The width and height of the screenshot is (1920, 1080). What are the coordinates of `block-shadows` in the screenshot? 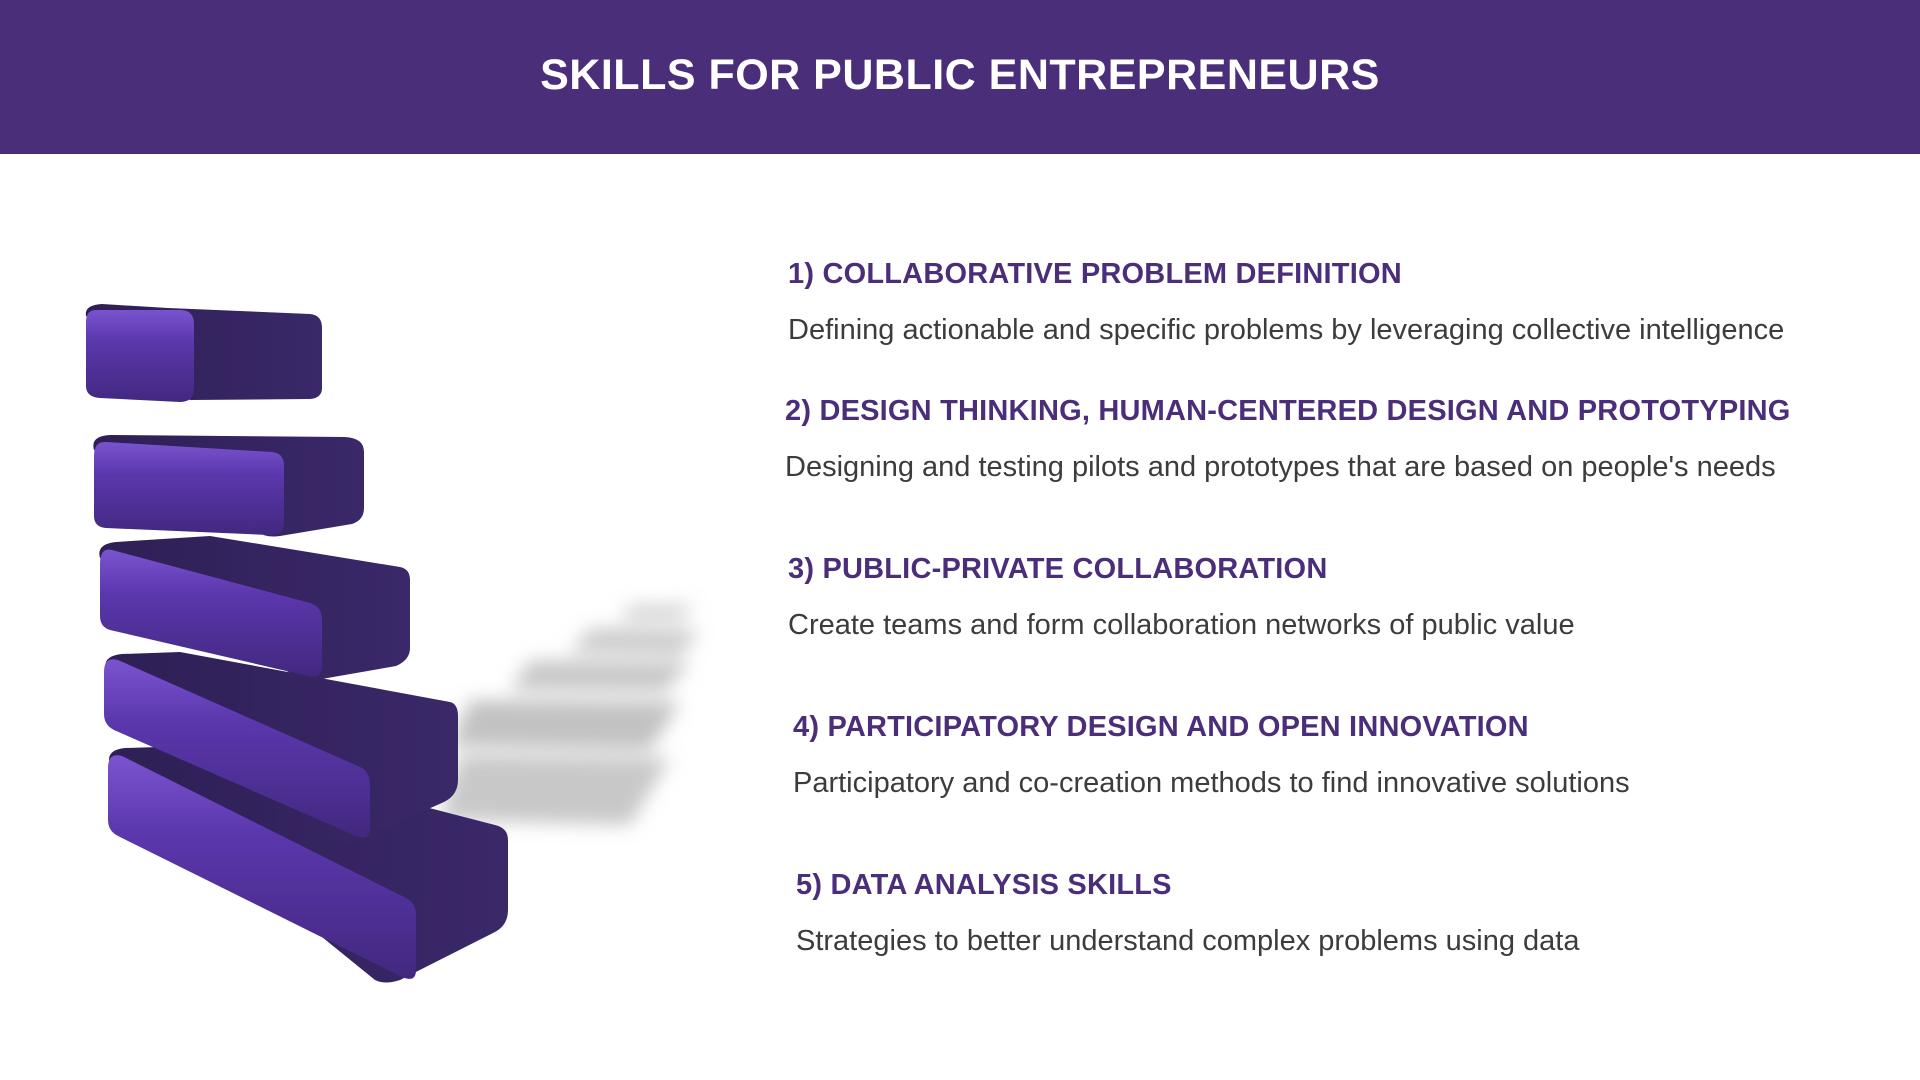 It's located at (570, 715).